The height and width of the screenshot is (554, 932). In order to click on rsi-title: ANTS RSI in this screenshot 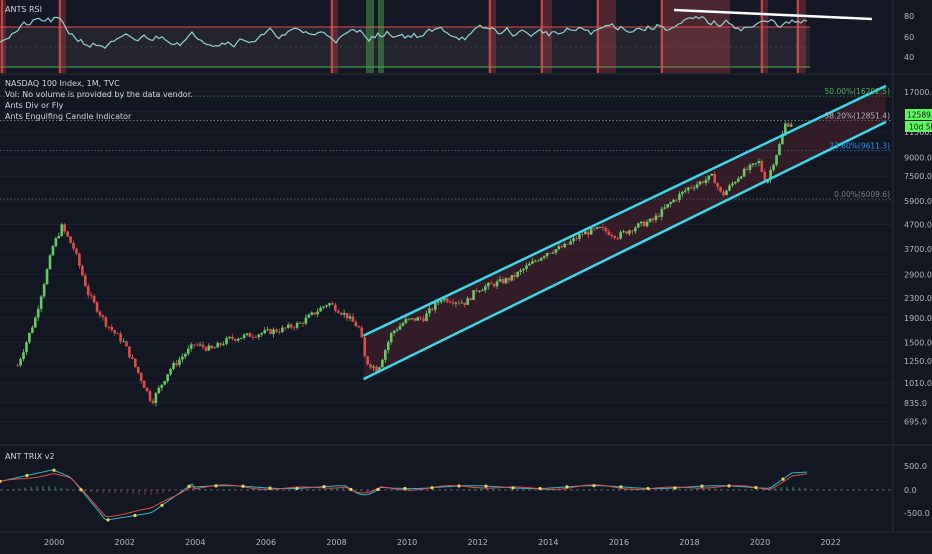, I will do `click(23, 9)`.